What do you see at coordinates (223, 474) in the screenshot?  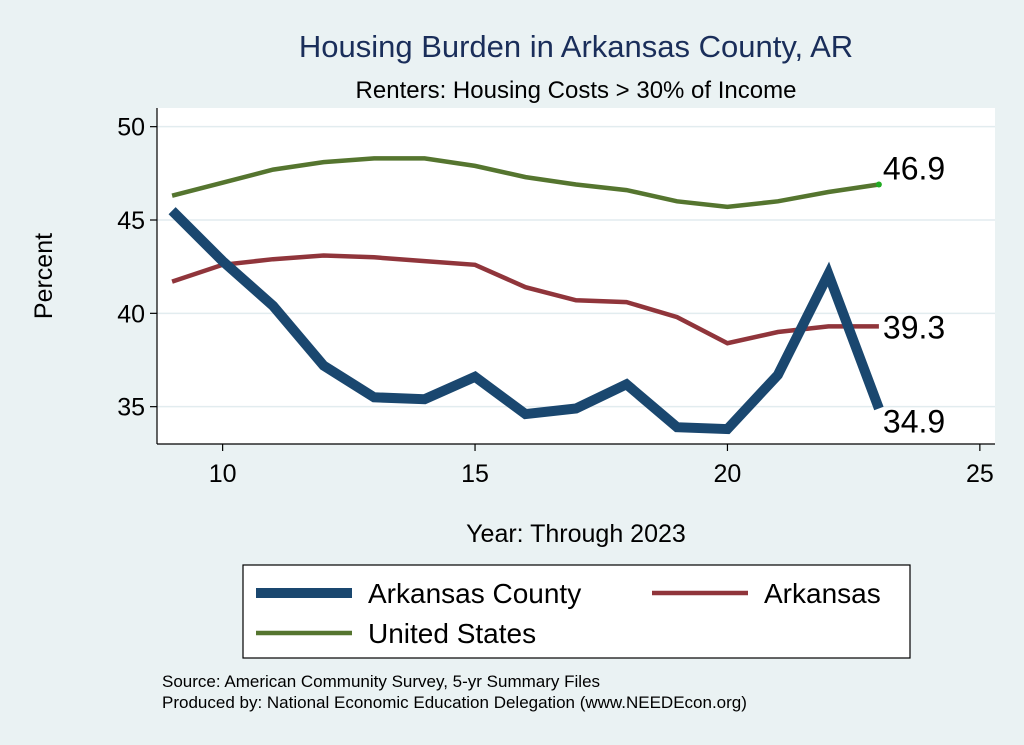 I see `x-tick-label: 10` at bounding box center [223, 474].